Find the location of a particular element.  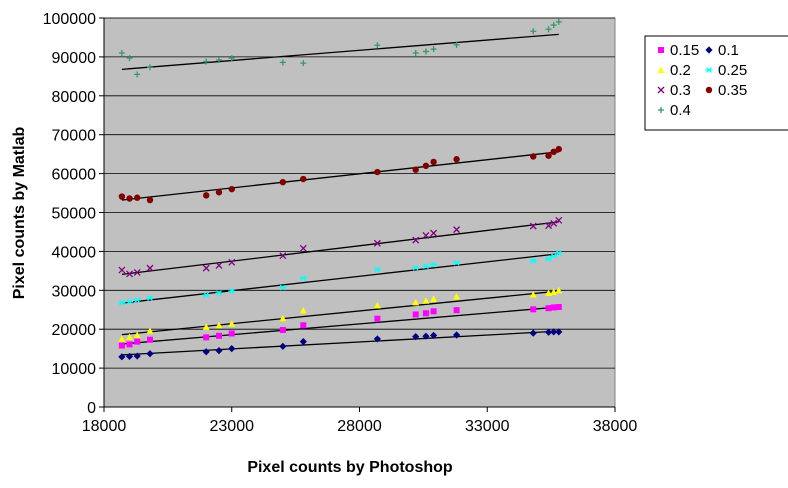

x-axis-title: Pixel counts by Photoshop is located at coordinates (350, 467).